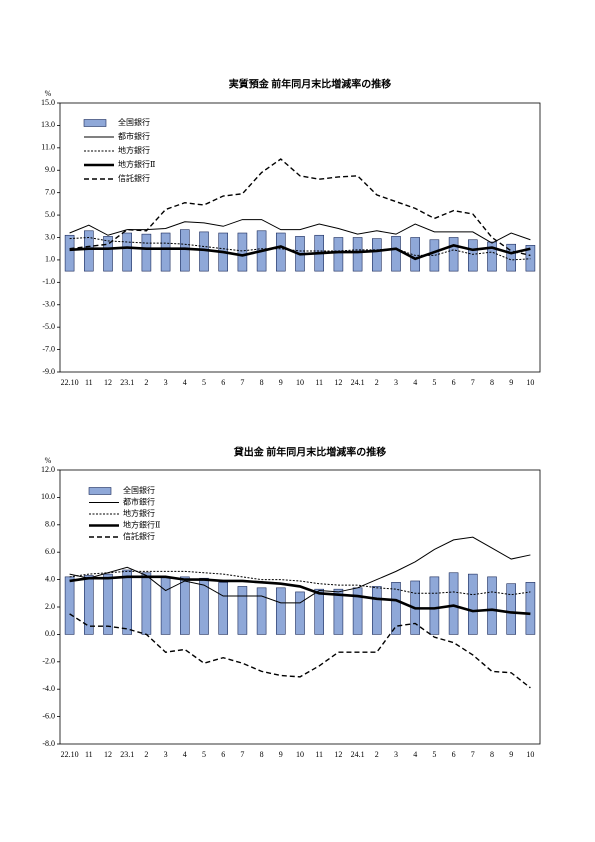 The height and width of the screenshot is (842, 595). Describe the element at coordinates (48, 496) in the screenshot. I see `y-tick-label: 10.0` at that location.